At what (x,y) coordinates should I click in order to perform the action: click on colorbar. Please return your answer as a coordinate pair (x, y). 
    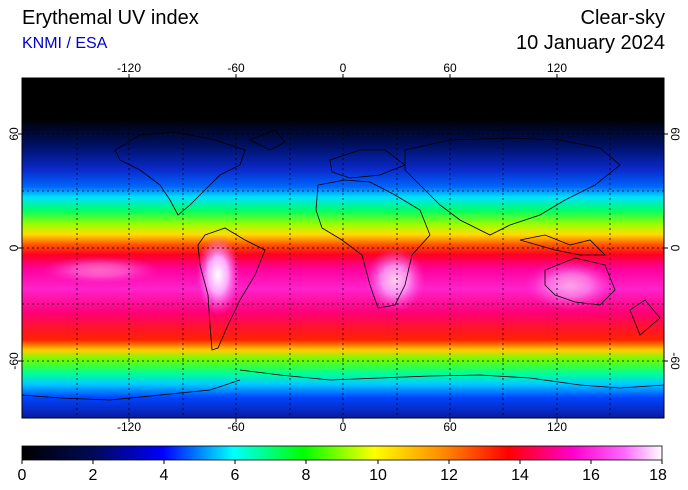
    Looking at the image, I should click on (342, 453).